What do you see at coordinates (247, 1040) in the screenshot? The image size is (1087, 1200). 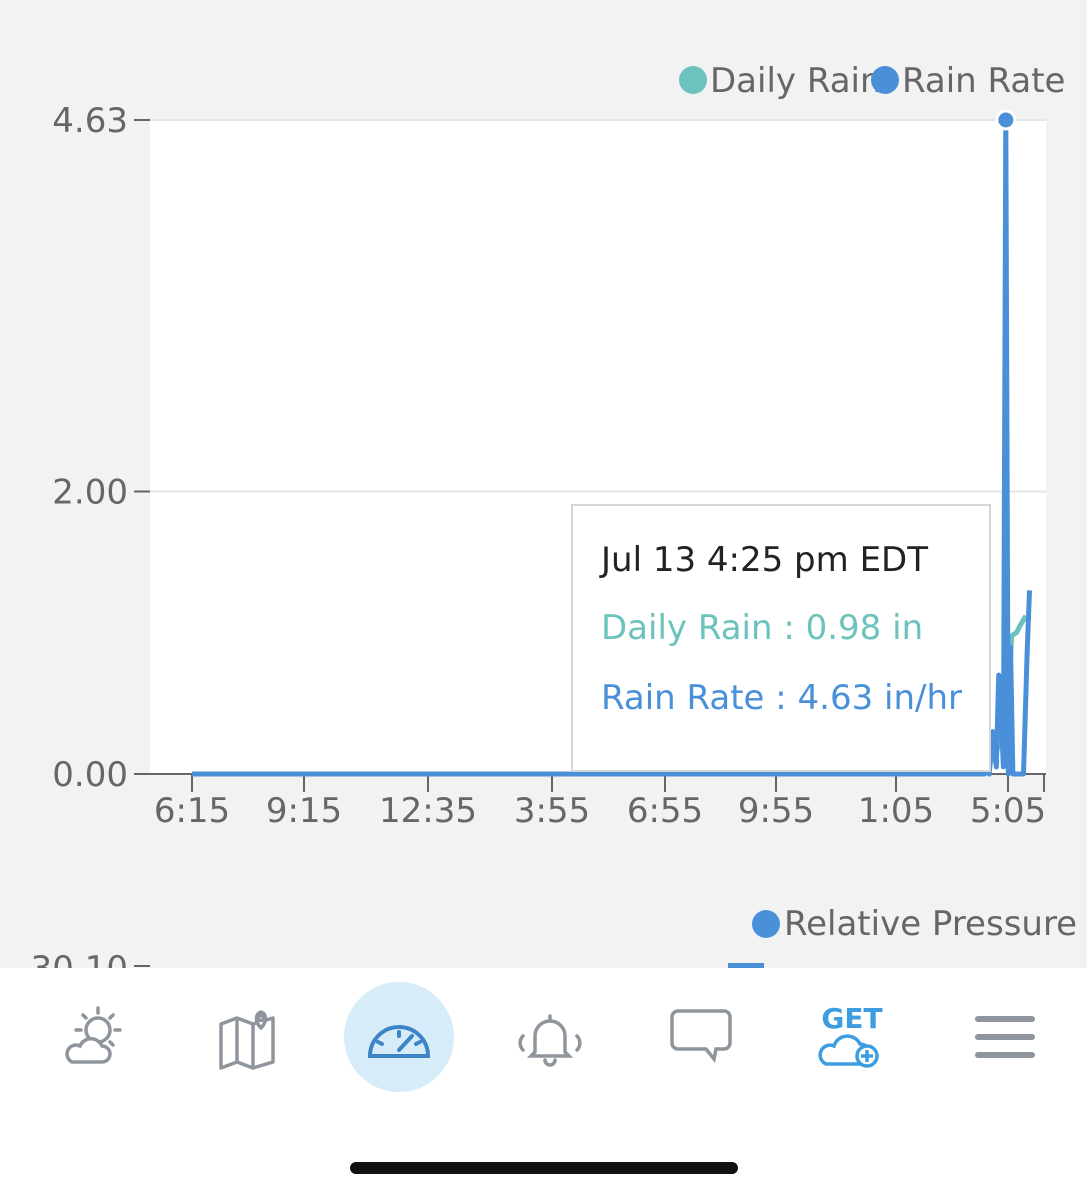 I see `map-icon` at bounding box center [247, 1040].